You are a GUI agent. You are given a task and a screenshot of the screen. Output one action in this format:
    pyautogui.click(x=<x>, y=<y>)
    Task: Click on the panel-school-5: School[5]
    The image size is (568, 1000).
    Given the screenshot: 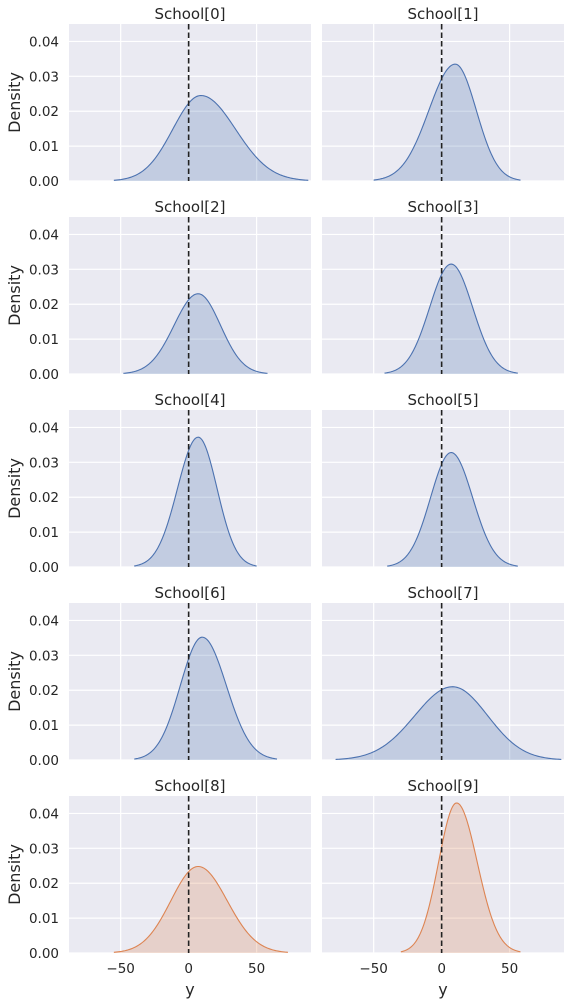 What is the action you would take?
    pyautogui.click(x=443, y=479)
    